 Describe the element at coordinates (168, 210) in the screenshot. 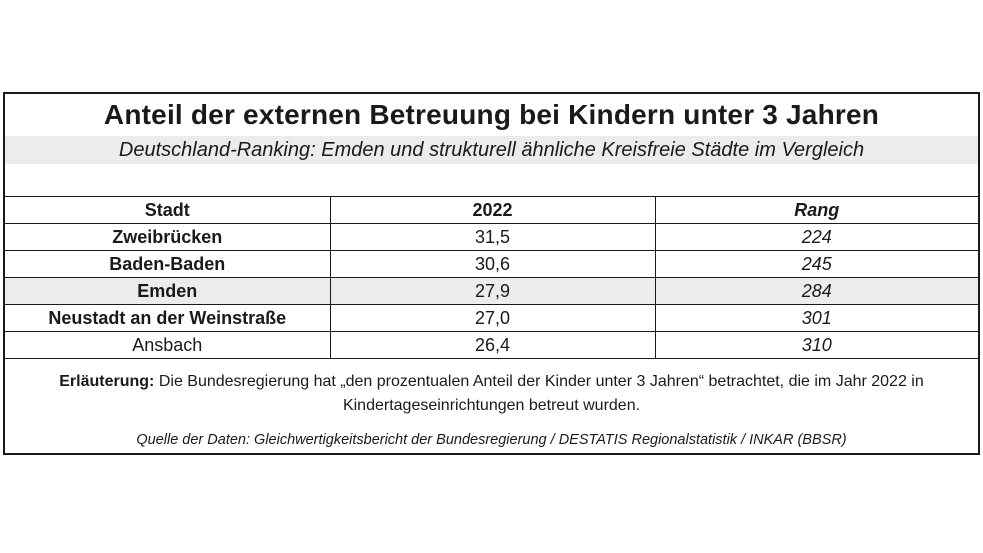

I see `column-header-city: Stadt` at that location.